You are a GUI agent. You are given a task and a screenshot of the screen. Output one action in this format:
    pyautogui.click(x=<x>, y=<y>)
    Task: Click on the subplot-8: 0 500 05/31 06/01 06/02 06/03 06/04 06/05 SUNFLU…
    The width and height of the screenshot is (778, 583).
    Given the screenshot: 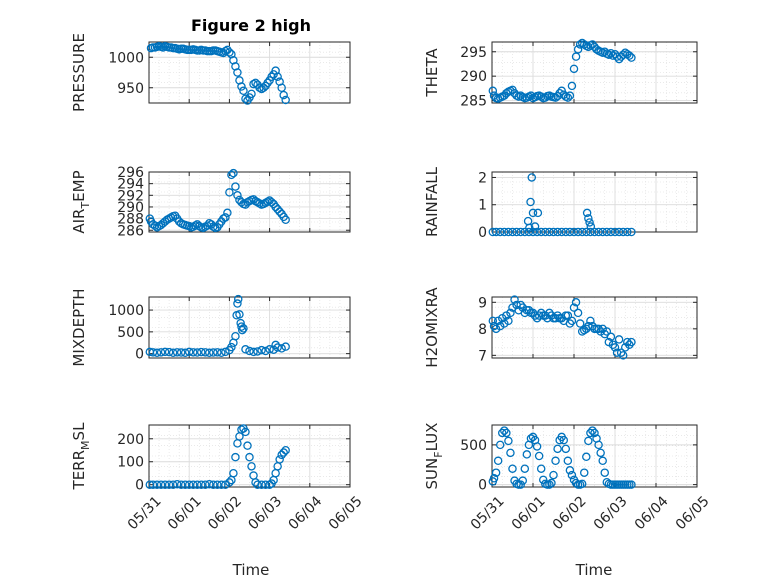 What is the action you would take?
    pyautogui.click(x=568, y=478)
    